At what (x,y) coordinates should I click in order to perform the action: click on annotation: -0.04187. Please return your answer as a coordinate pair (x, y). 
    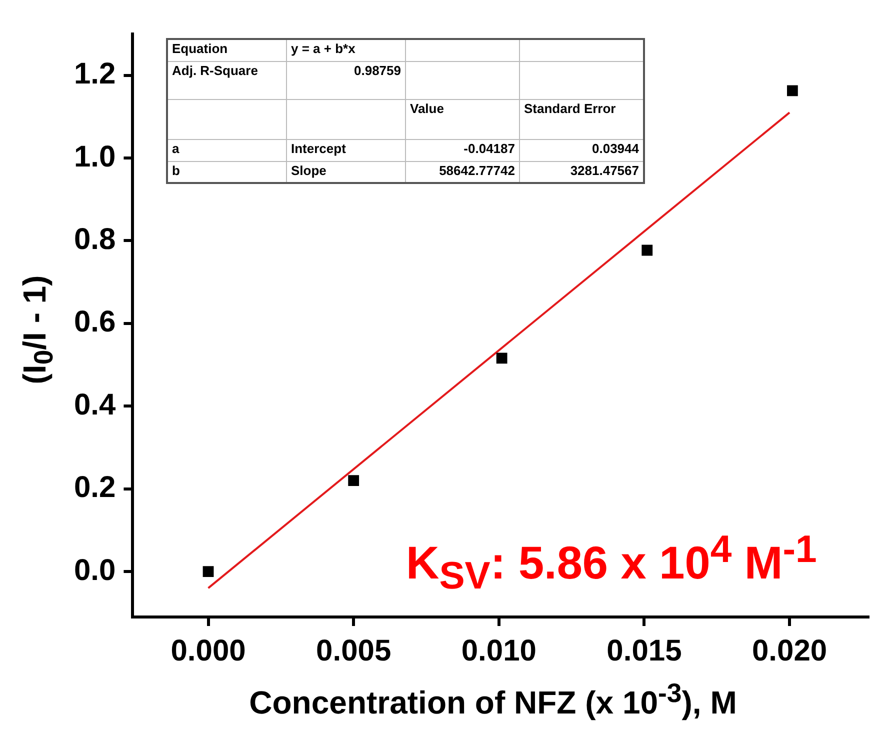
    Looking at the image, I should click on (463, 150).